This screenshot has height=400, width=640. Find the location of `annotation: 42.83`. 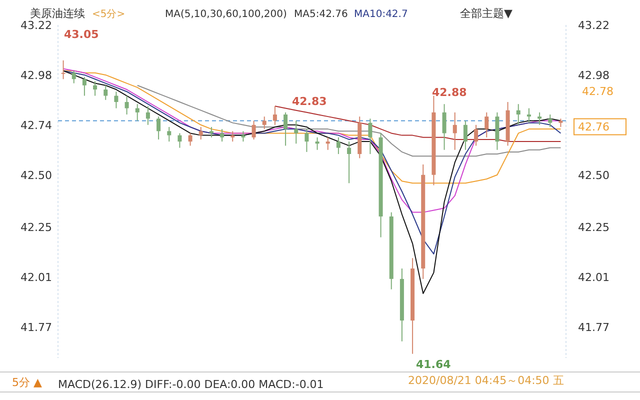

annotation: 42.83 is located at coordinates (309, 101).